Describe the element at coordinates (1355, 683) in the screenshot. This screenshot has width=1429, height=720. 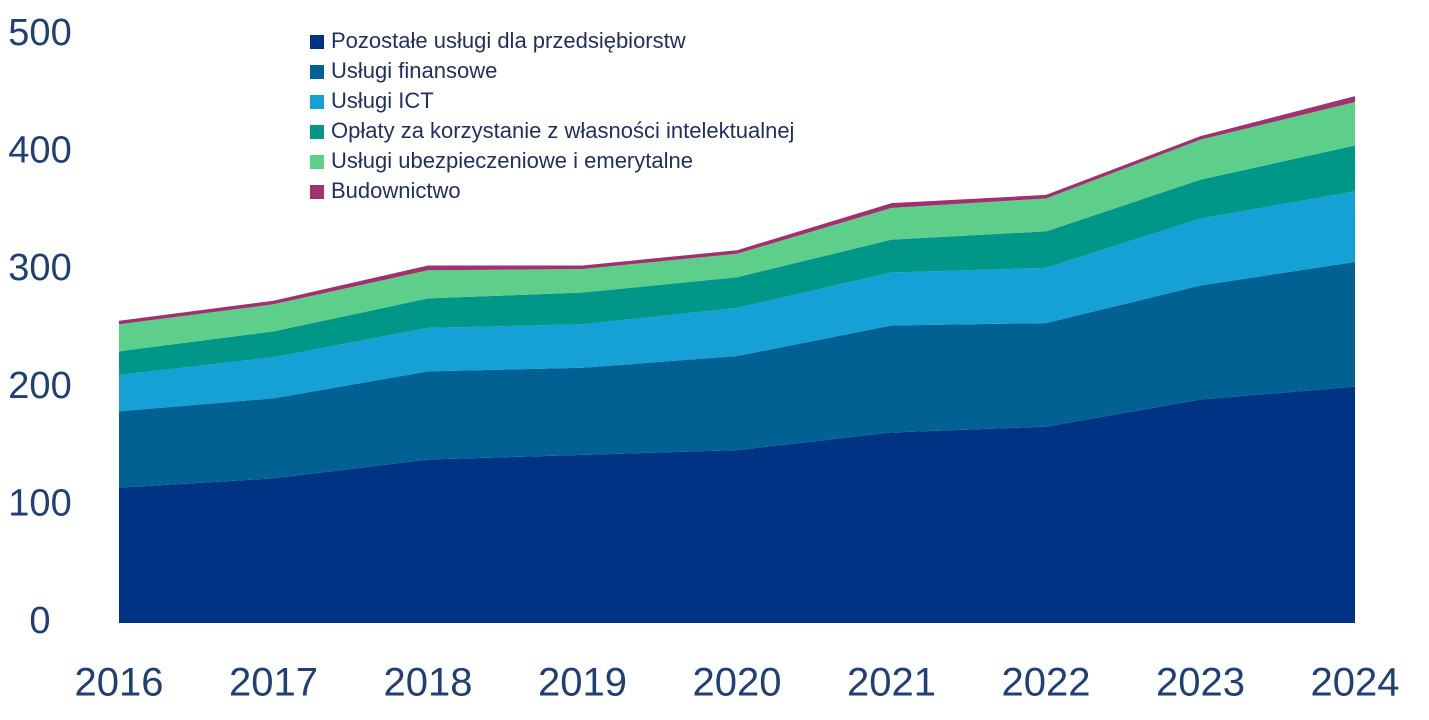
I see `x-tick-label: 2024` at that location.